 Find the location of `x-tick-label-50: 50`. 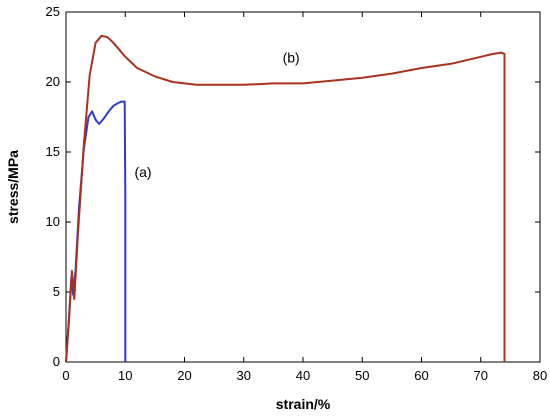

x-tick-label-50: 50 is located at coordinates (362, 375).